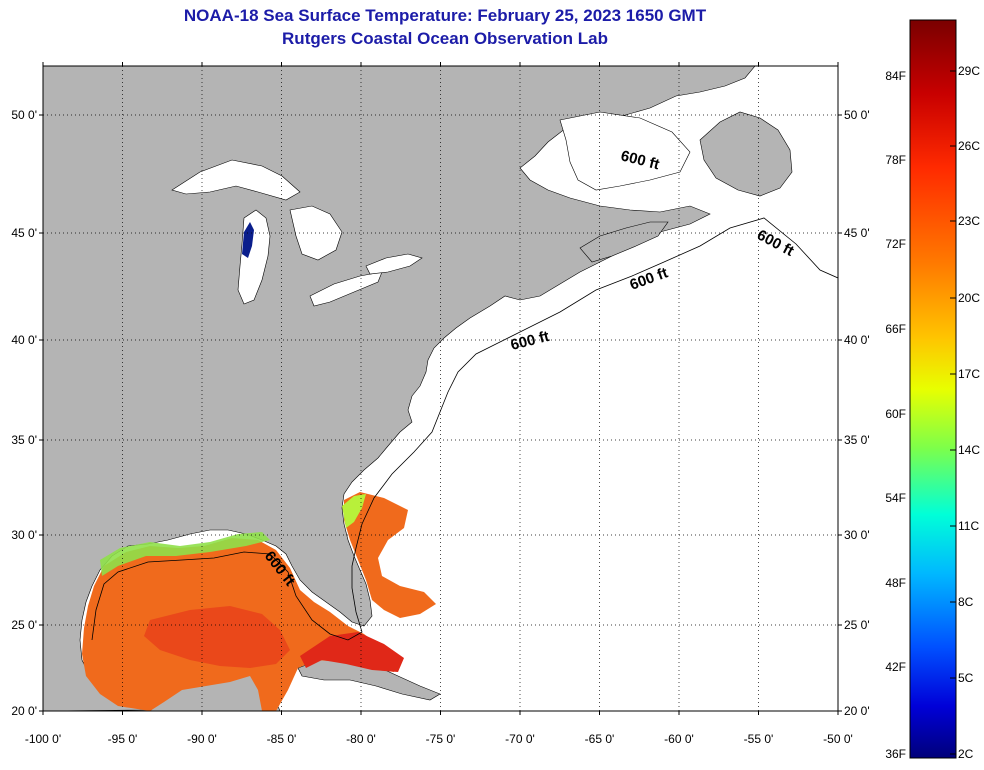 The height and width of the screenshot is (770, 984). Describe the element at coordinates (624, 242) in the screenshot. I see `land-nova-scotia` at that location.